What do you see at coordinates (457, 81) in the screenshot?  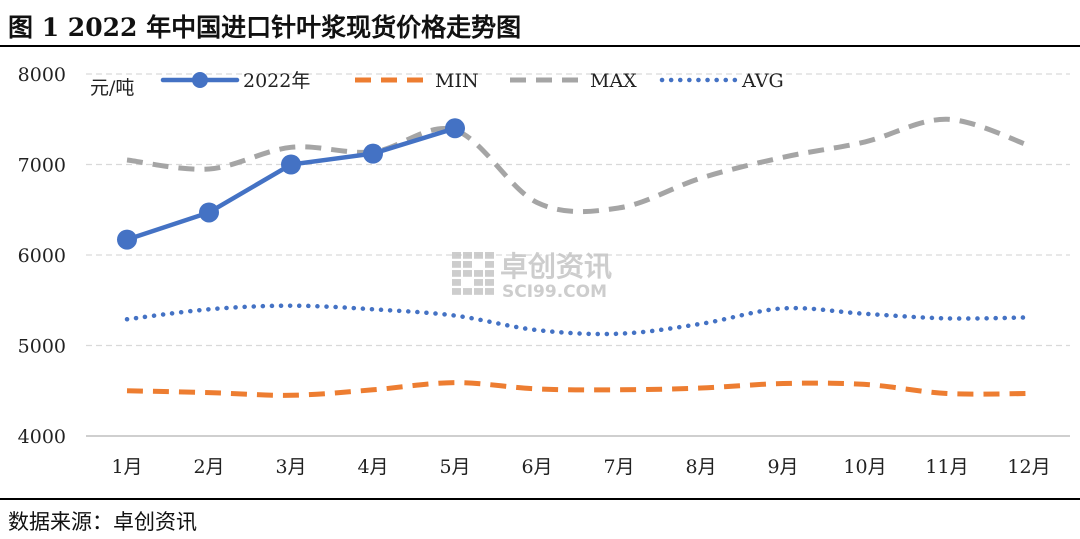 I see `legend-label-MIN: MIN` at bounding box center [457, 81].